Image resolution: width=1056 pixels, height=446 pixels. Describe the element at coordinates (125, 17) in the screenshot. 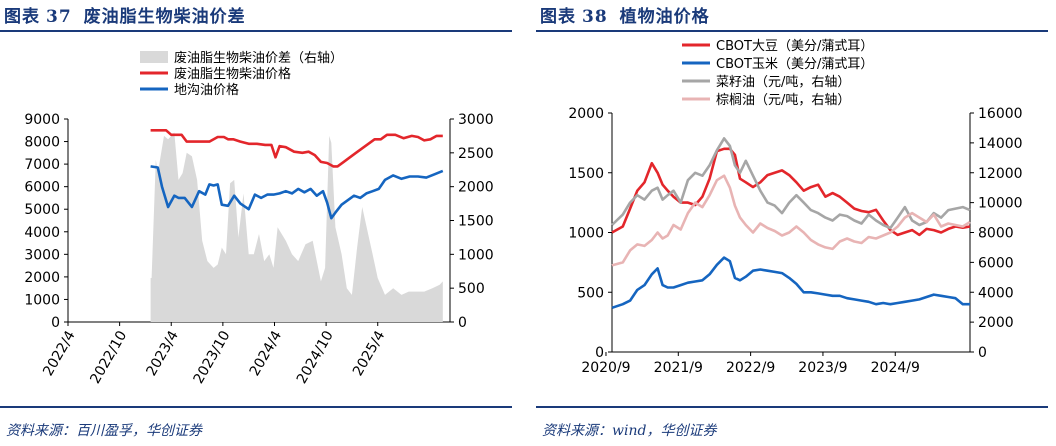

I see `figure-37-title: 图表 37 废油脂生物柴油价差` at that location.